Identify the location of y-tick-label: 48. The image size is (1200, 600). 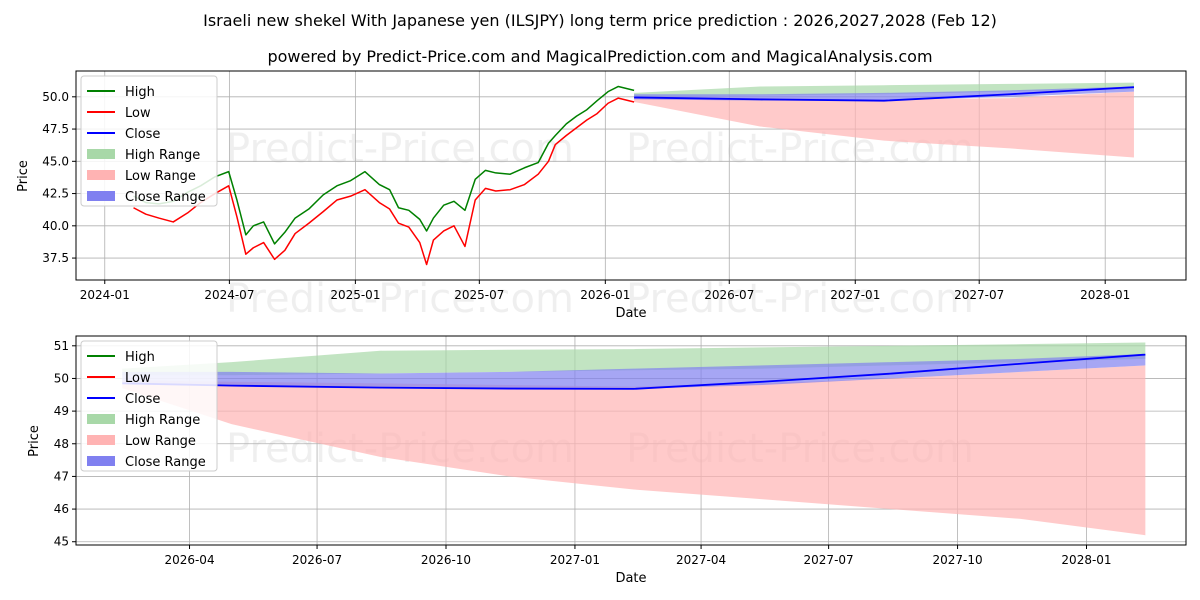
(61, 444).